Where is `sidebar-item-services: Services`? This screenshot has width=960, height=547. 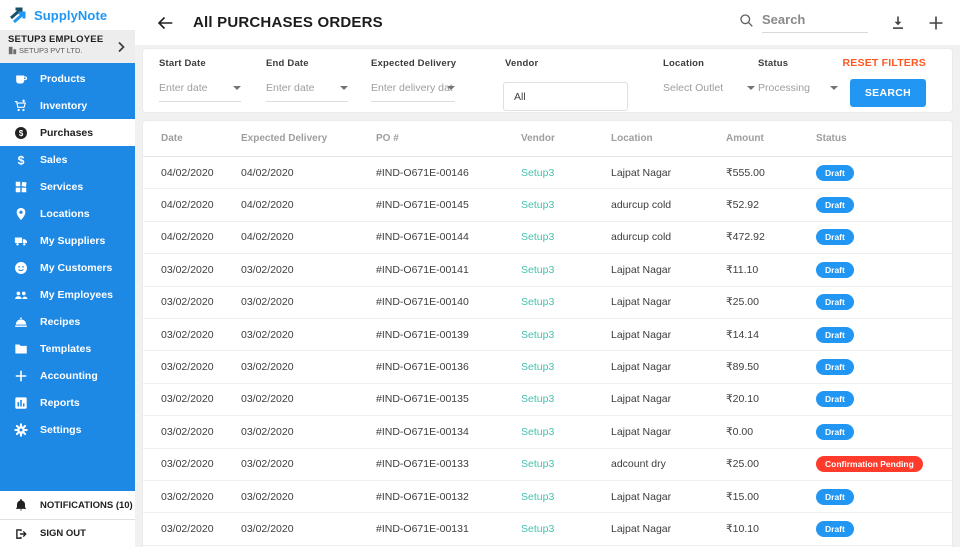 sidebar-item-services: Services is located at coordinates (67, 186).